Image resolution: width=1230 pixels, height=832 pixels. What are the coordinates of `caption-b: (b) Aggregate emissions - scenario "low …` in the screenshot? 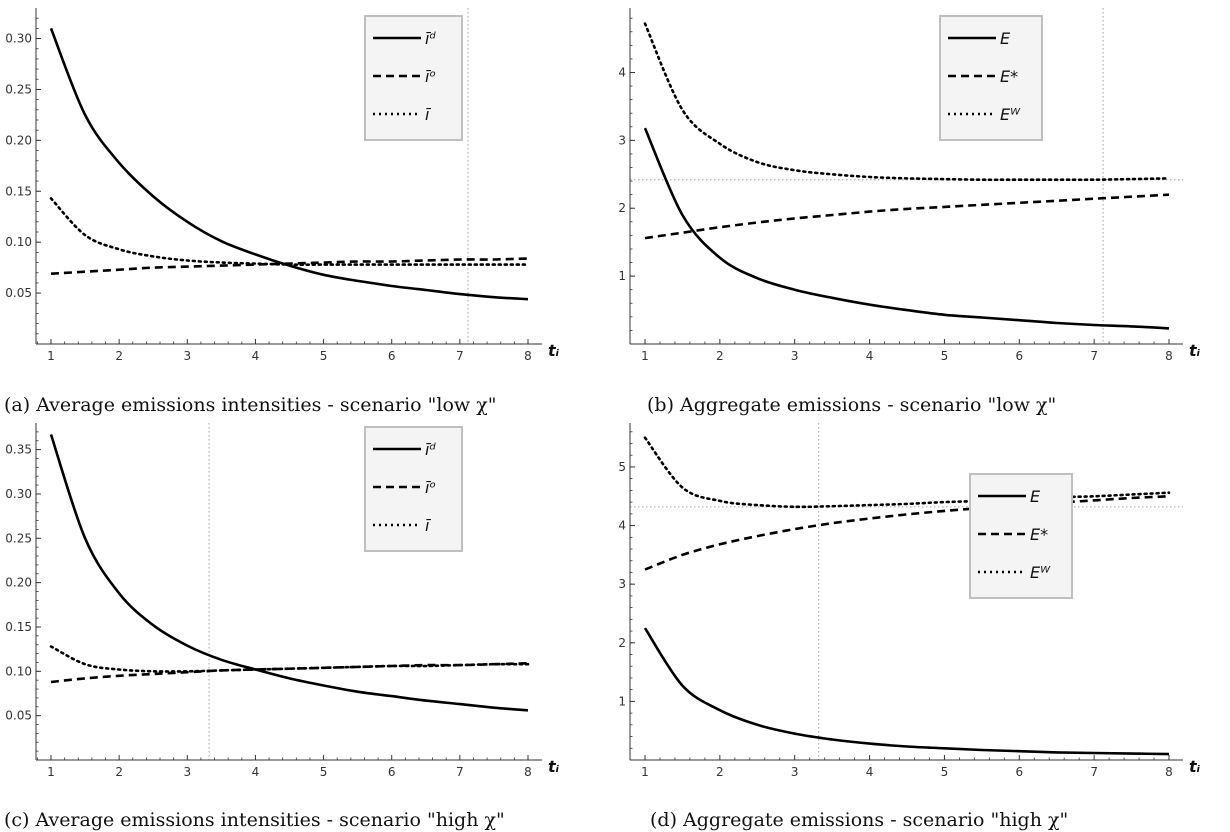 It's located at (851, 405).